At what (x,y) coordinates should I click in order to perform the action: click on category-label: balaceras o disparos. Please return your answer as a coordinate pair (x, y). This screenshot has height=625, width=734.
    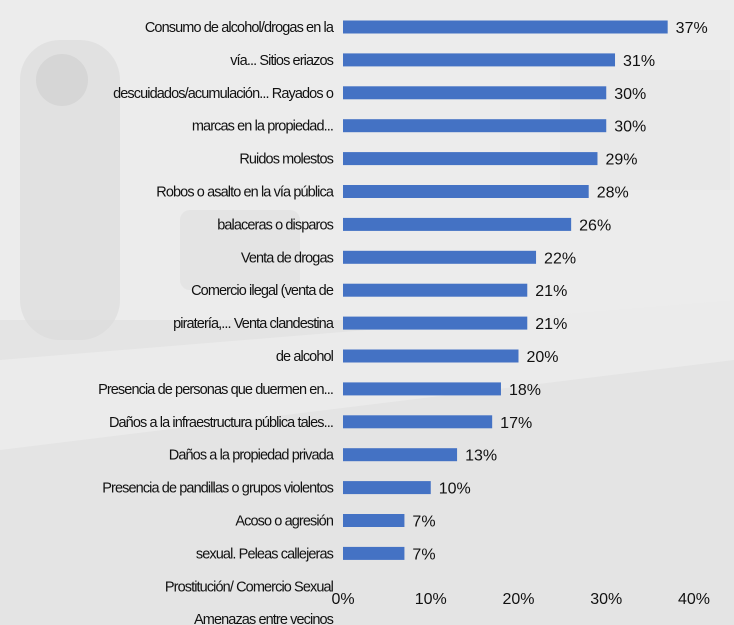
    Looking at the image, I should click on (275, 225).